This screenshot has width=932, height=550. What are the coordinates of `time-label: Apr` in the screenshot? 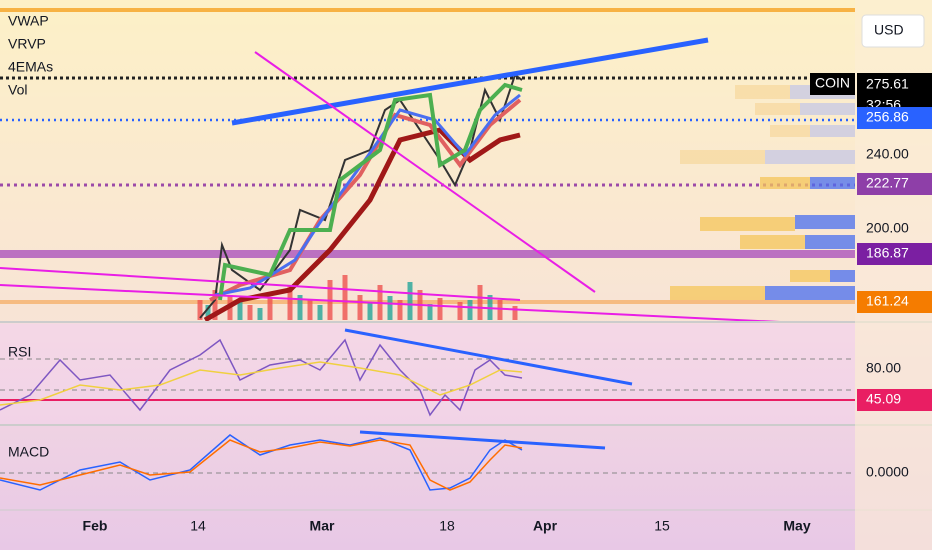 It's located at (545, 526).